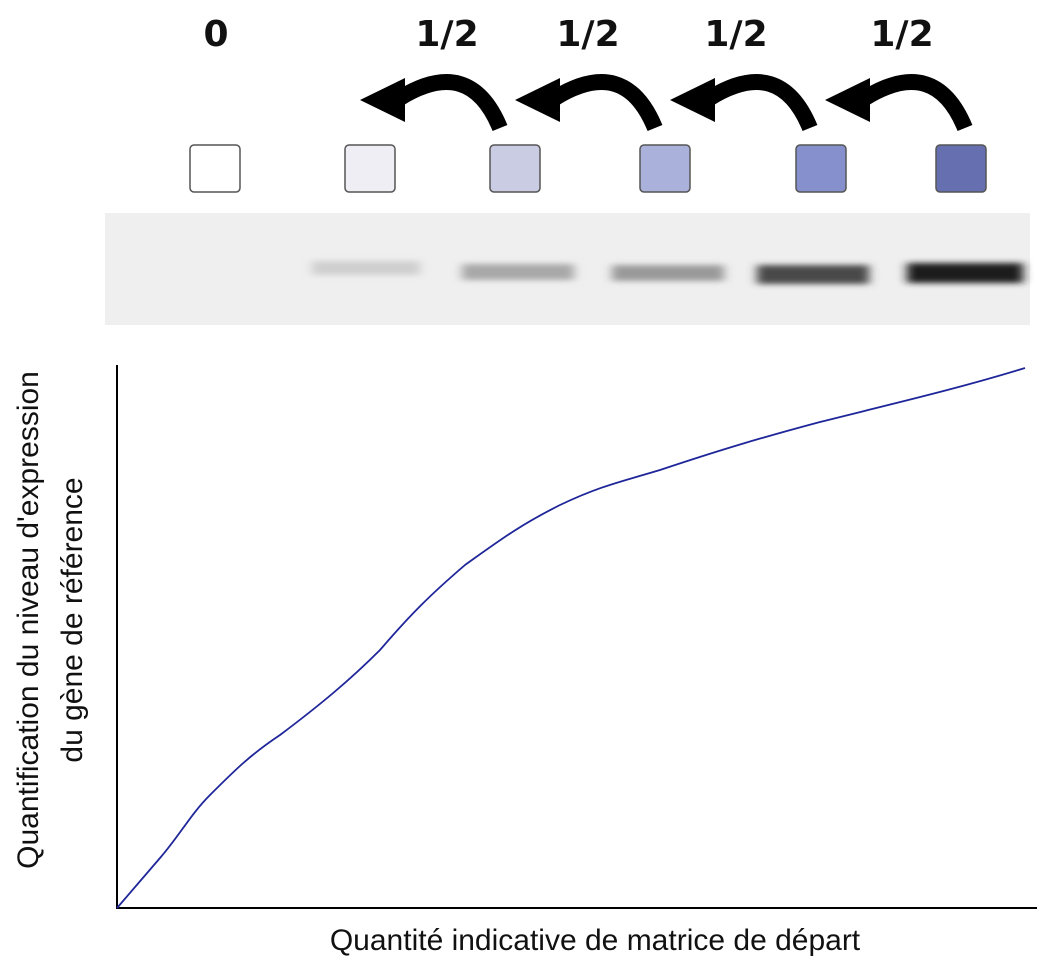 The image size is (1044, 962). I want to click on y-axis-label: du gène de référence, so click(72, 619).